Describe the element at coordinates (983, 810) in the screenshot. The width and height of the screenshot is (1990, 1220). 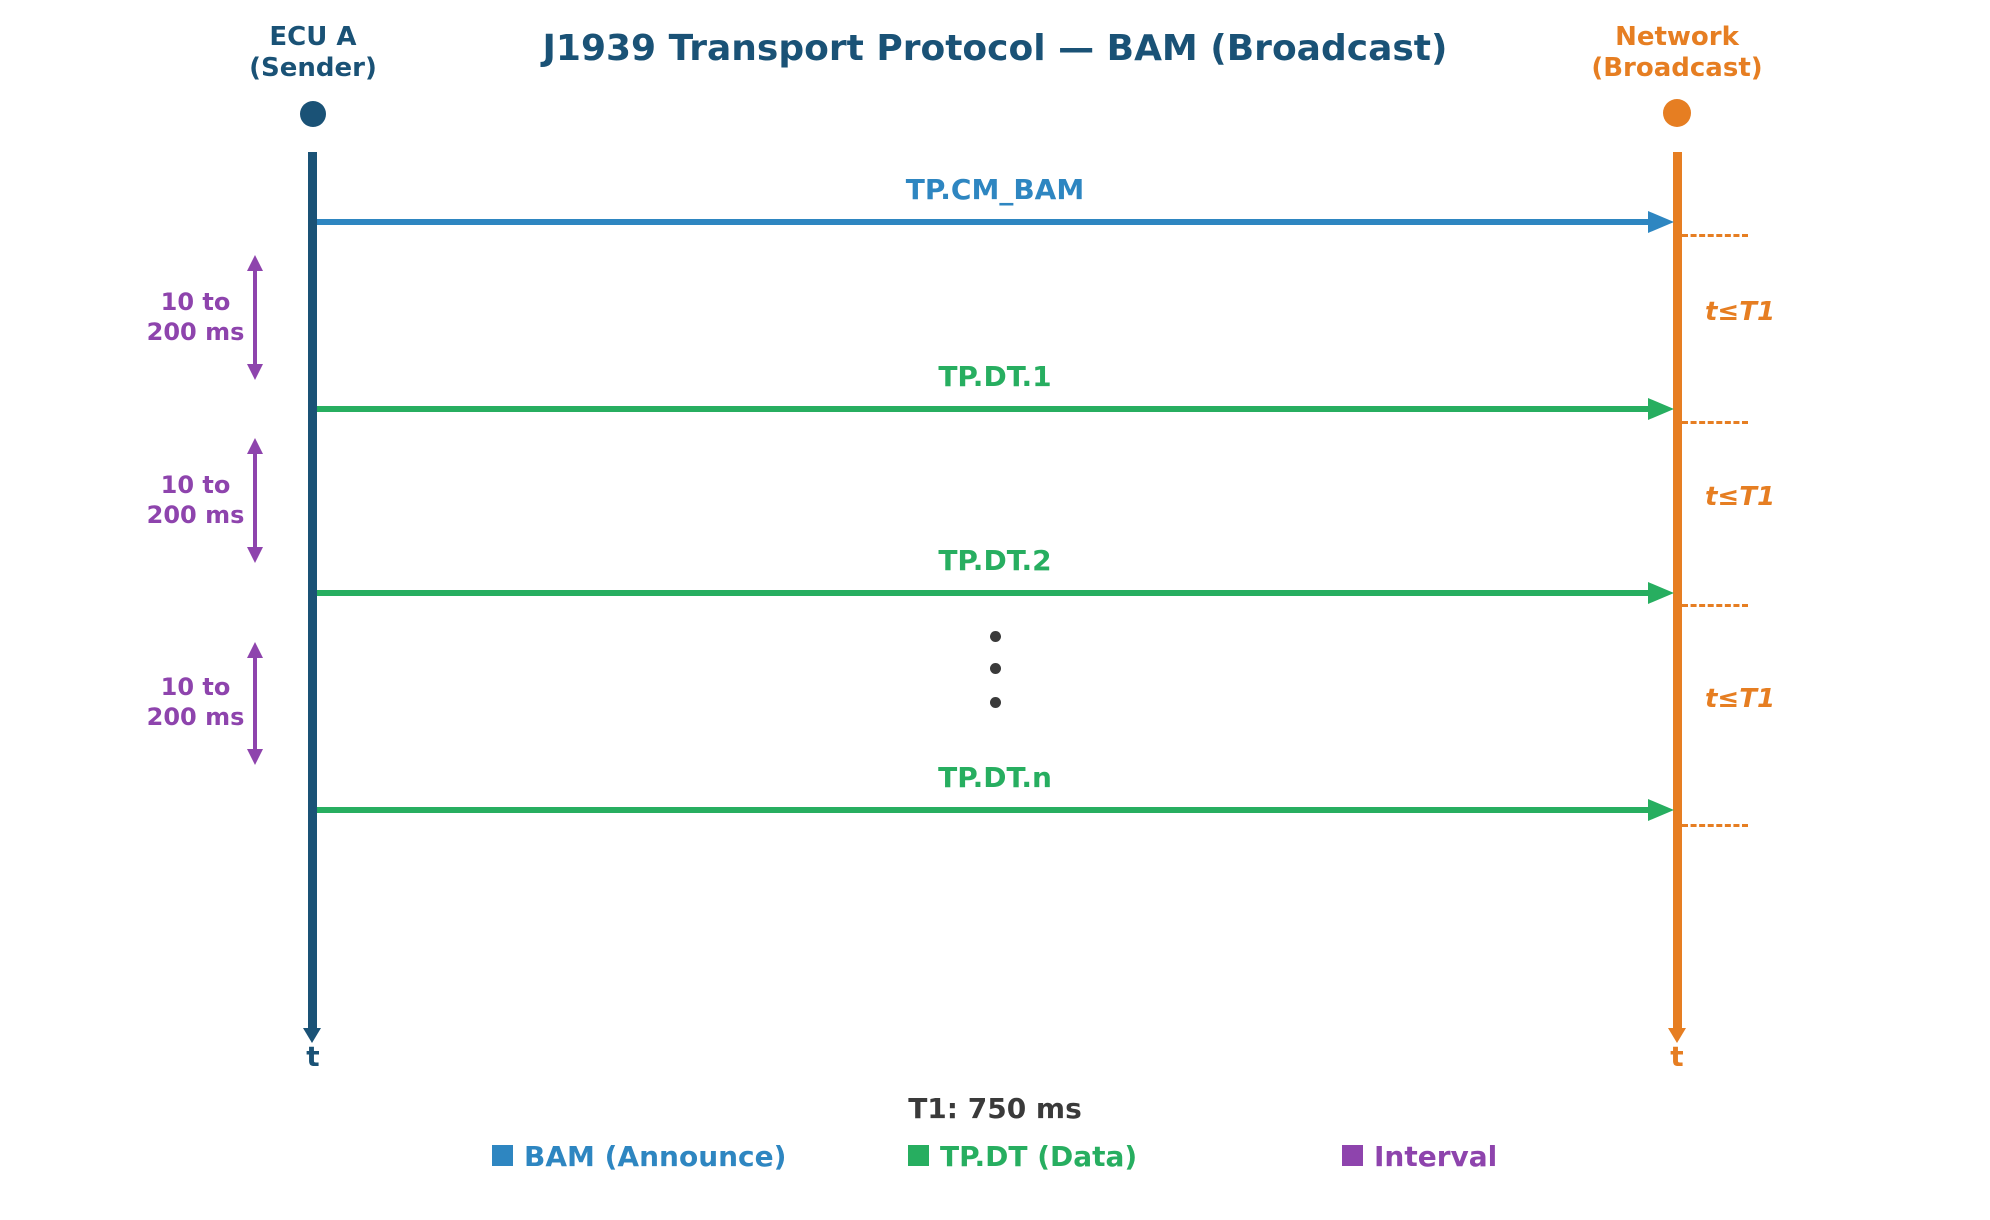
I see `message-arrow-tp-dt-n` at that location.